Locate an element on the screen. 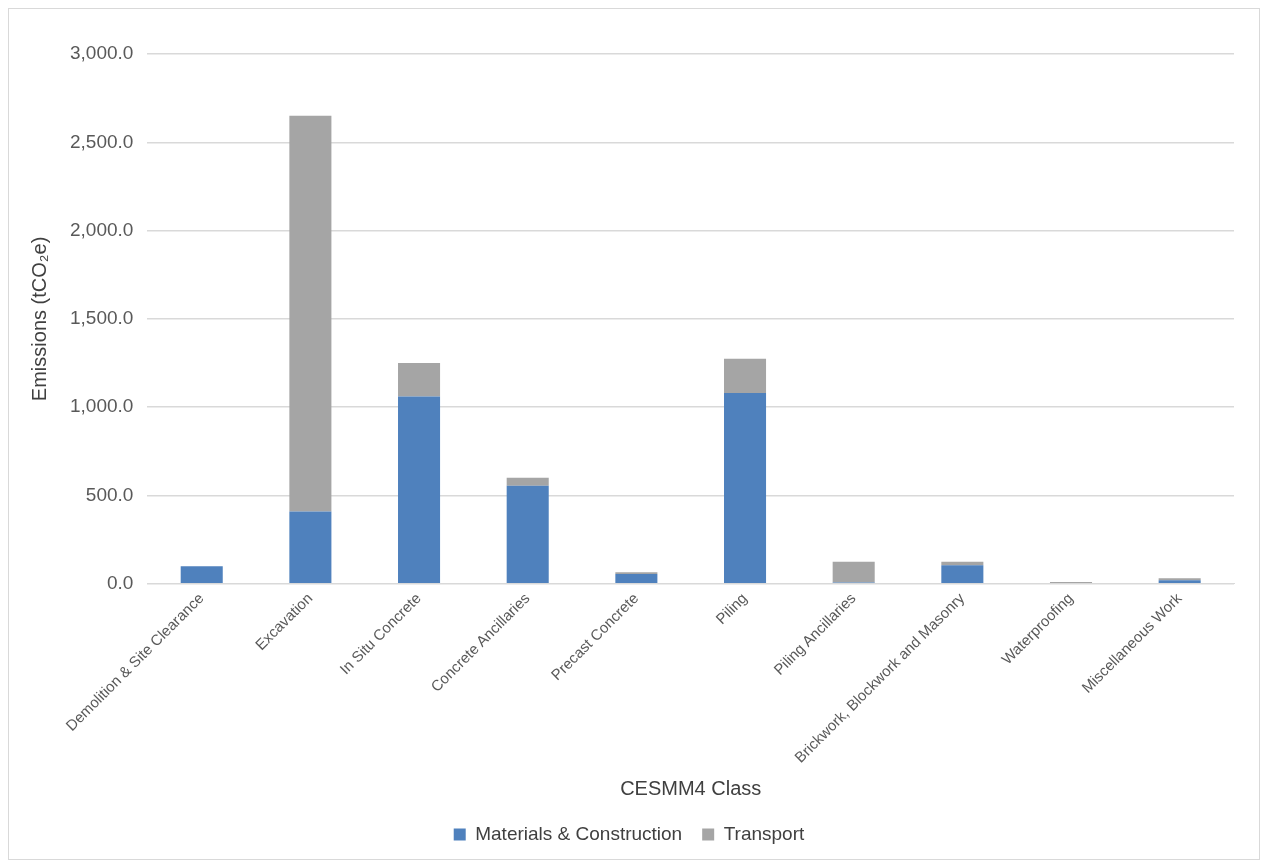 The height and width of the screenshot is (867, 1267). y-tick-label: 0.0 is located at coordinates (120, 583).